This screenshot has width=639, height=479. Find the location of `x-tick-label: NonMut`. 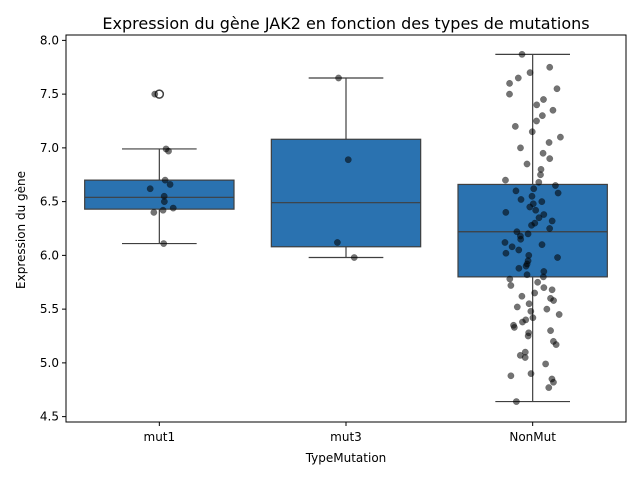

x-tick-label: NonMut is located at coordinates (532, 437).